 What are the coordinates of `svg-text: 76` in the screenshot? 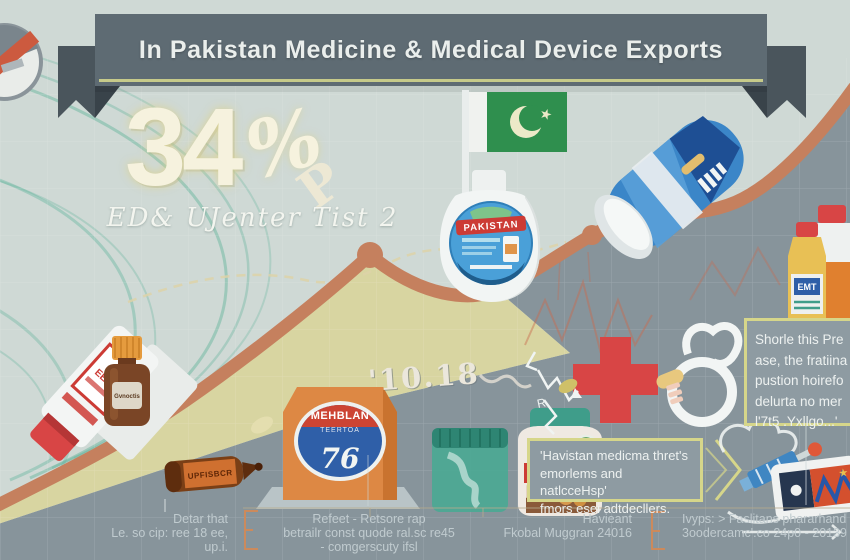 It's located at (340, 458).